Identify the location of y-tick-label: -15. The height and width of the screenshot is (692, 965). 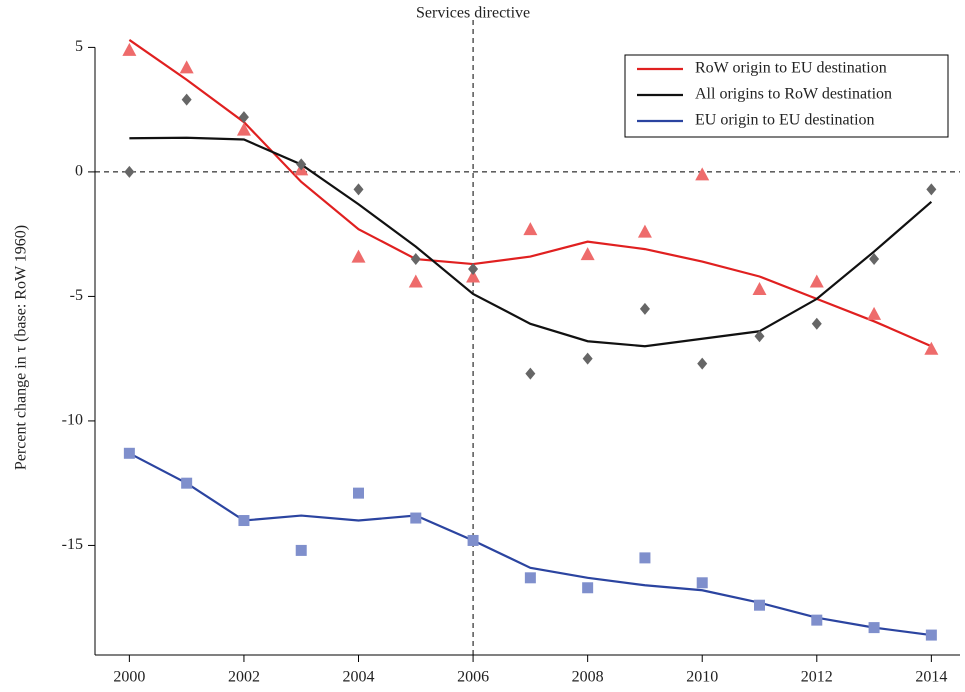
(72, 544).